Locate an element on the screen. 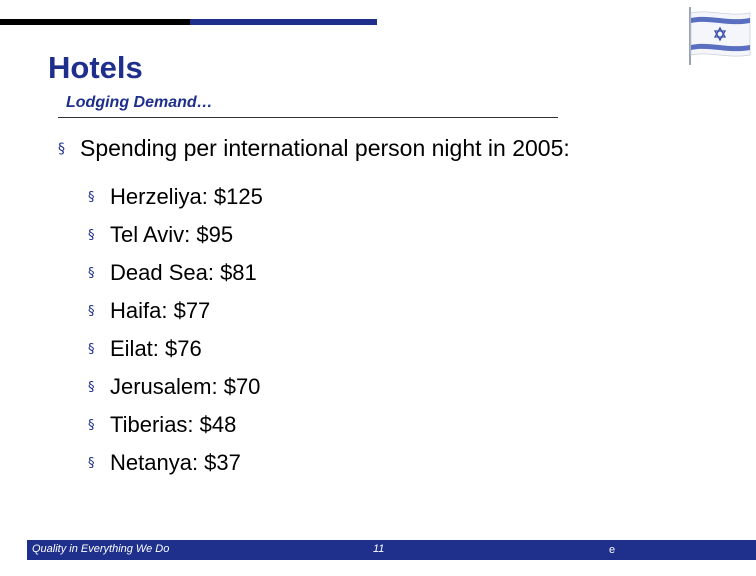 This screenshot has height=576, width=756. subtitle-divider is located at coordinates (308, 117).